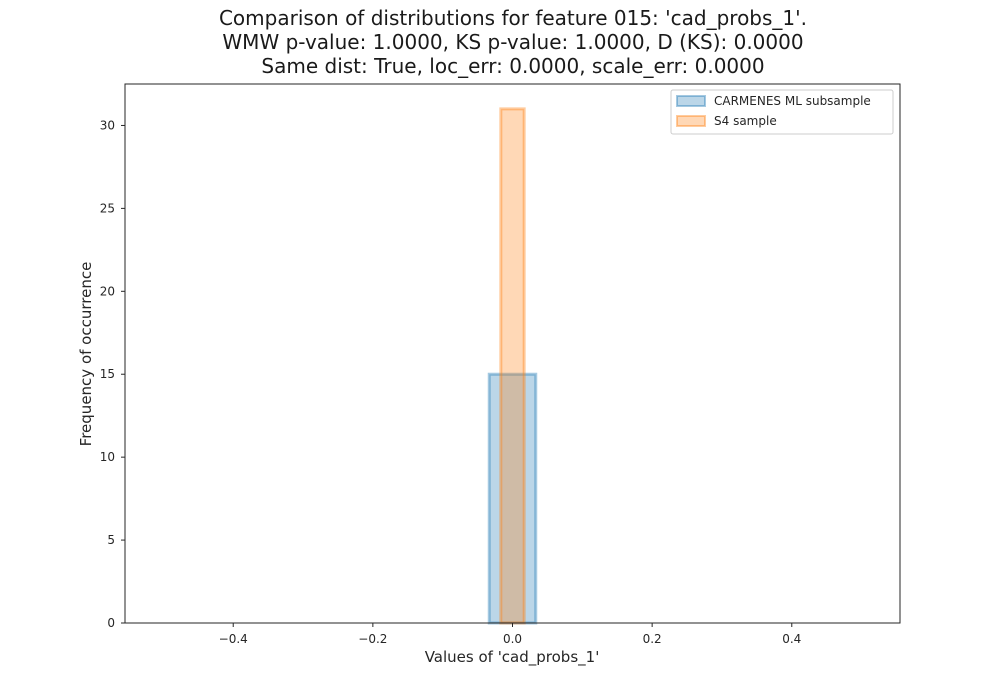 This screenshot has height=700, width=1000. What do you see at coordinates (107, 291) in the screenshot?
I see `y-tick-label: 20` at bounding box center [107, 291].